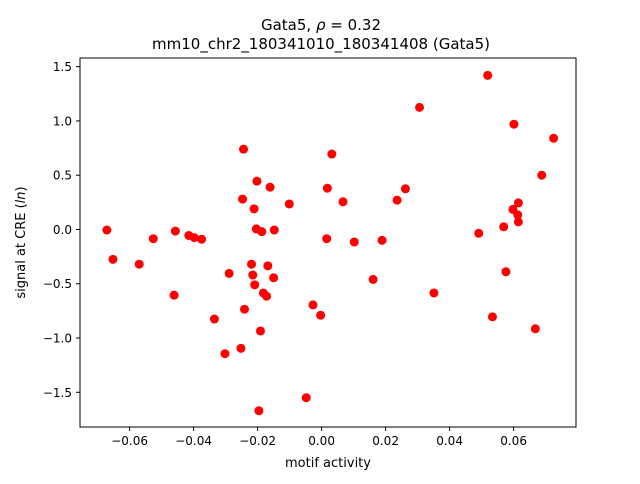 The height and width of the screenshot is (484, 640). I want to click on y-label-prefix: signal at CRE (, so click(21, 250).